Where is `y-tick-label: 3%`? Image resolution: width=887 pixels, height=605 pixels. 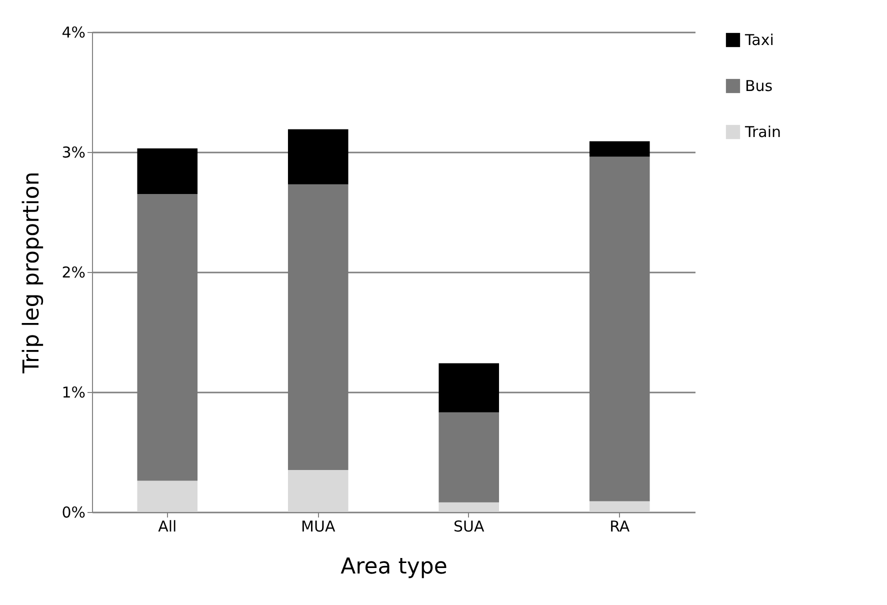 y-tick-label: 3% is located at coordinates (74, 153).